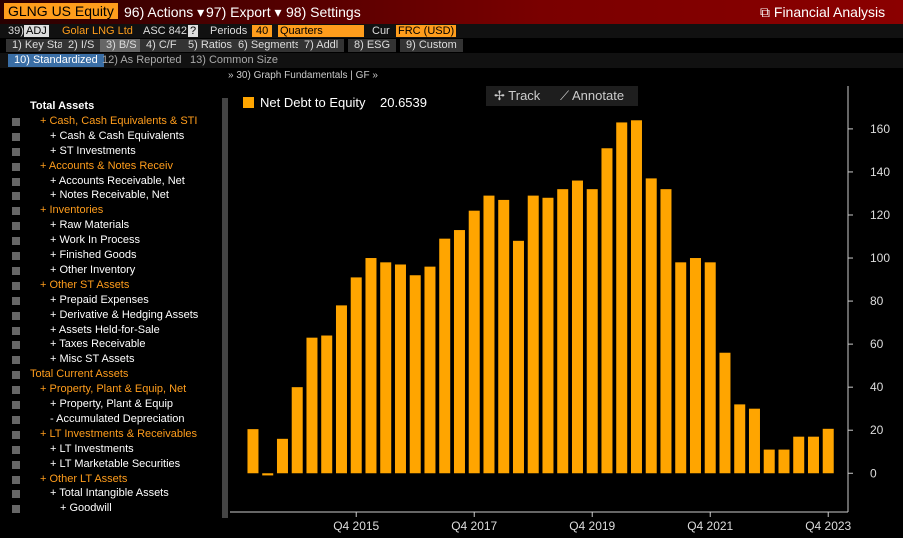 Image resolution: width=903 pixels, height=538 pixels. What do you see at coordinates (93, 150) in the screenshot?
I see `row-label: + ST Investments` at bounding box center [93, 150].